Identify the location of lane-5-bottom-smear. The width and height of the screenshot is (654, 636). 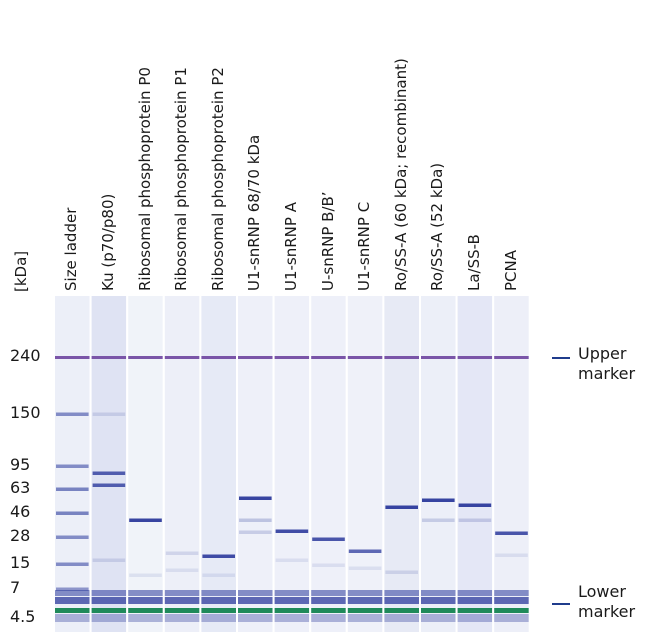
(218, 618).